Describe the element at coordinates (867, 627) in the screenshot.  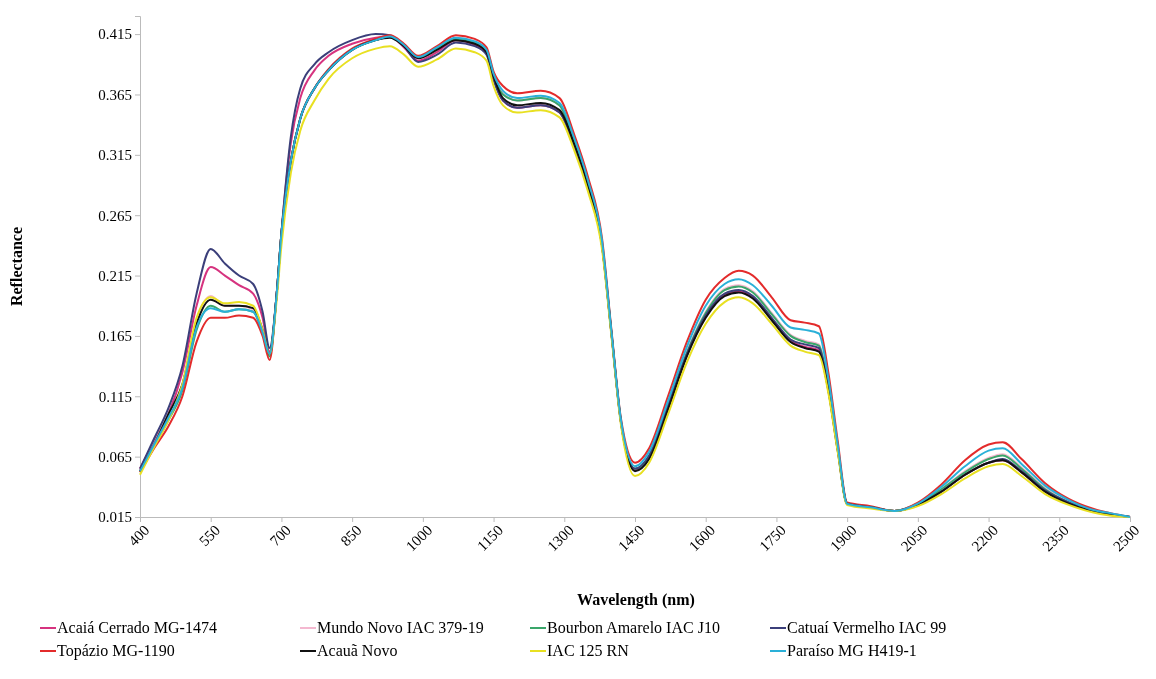
I see `legend-label: Catuaí Vermelho IAC 99` at that location.